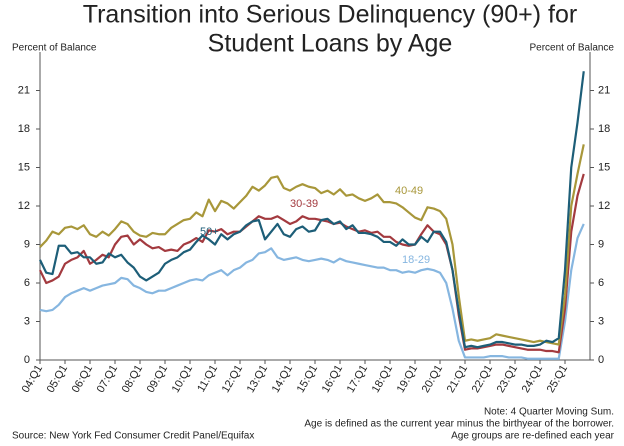 The height and width of the screenshot is (446, 624). Describe the element at coordinates (232, 379) in the screenshot. I see `x-tick-label: 12:Q1` at that location.